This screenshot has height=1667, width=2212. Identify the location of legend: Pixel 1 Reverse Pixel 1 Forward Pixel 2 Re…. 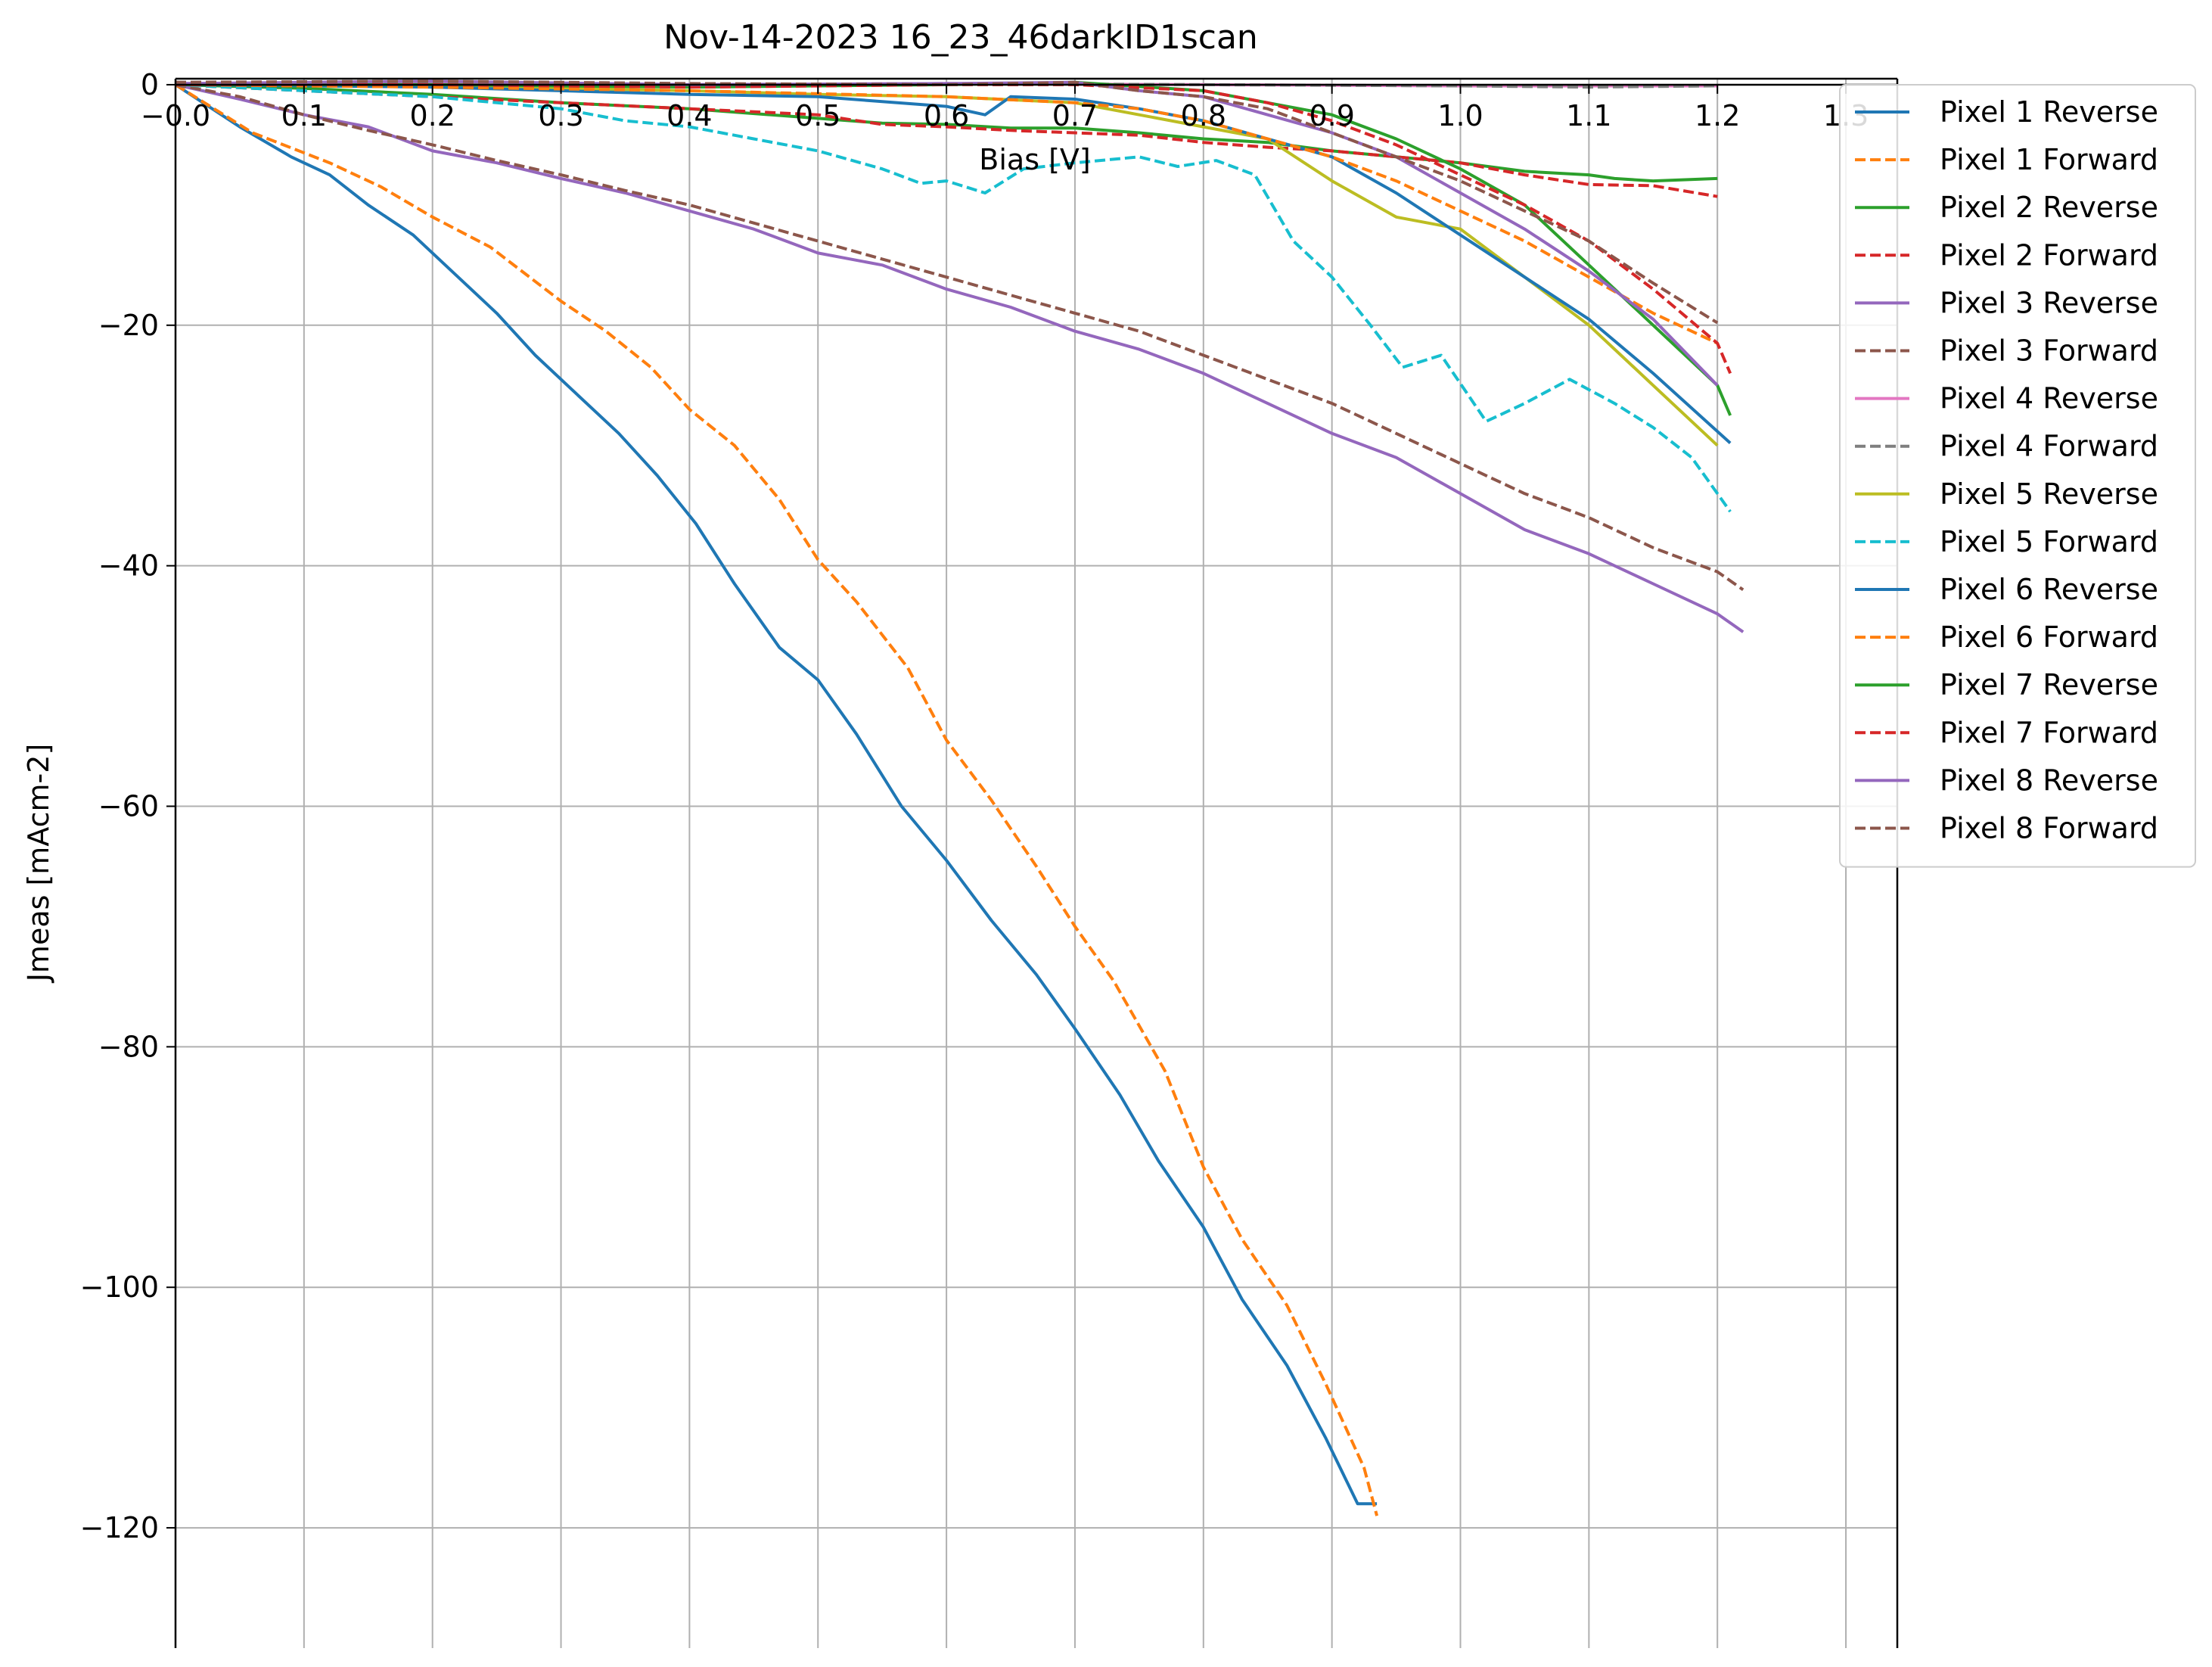
(2018, 476).